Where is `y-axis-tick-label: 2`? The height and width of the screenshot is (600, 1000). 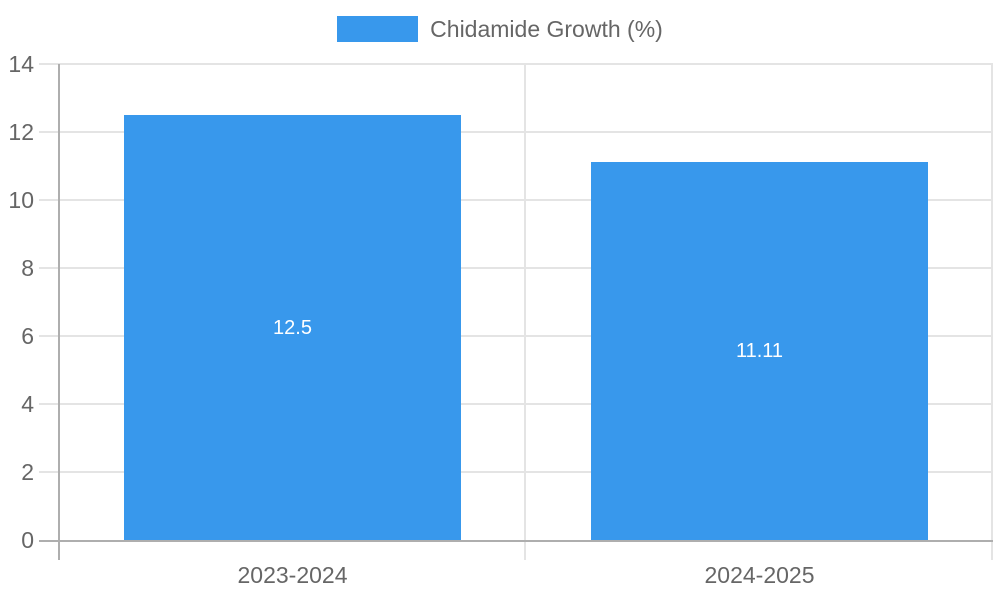 y-axis-tick-label: 2 is located at coordinates (27, 472).